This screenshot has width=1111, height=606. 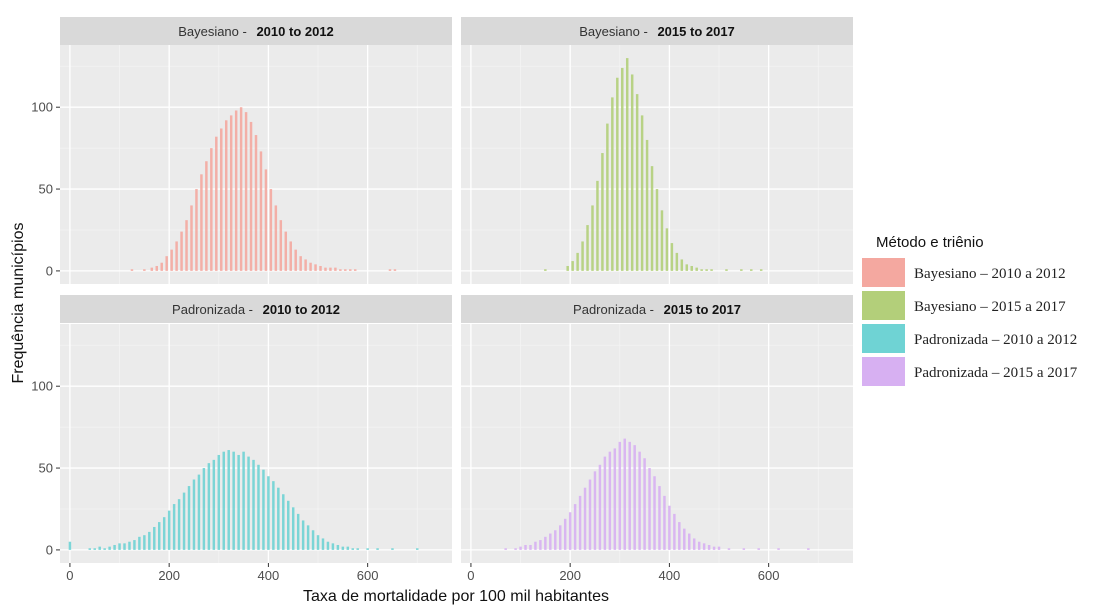 What do you see at coordinates (657, 31) in the screenshot?
I see `facet-strip` at bounding box center [657, 31].